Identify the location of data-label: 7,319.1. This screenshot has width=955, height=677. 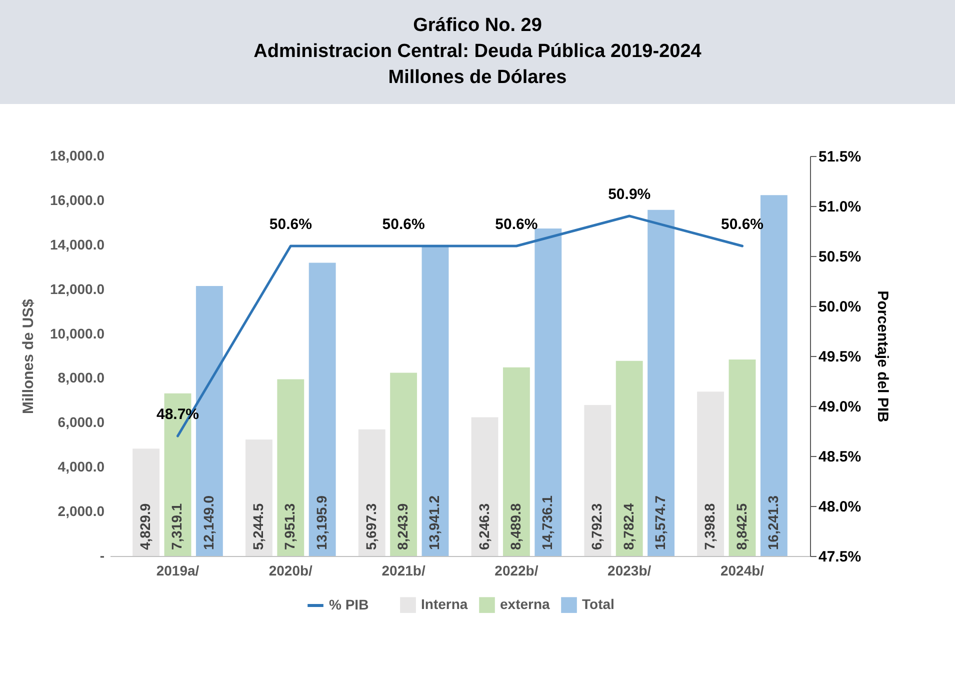
(176, 526).